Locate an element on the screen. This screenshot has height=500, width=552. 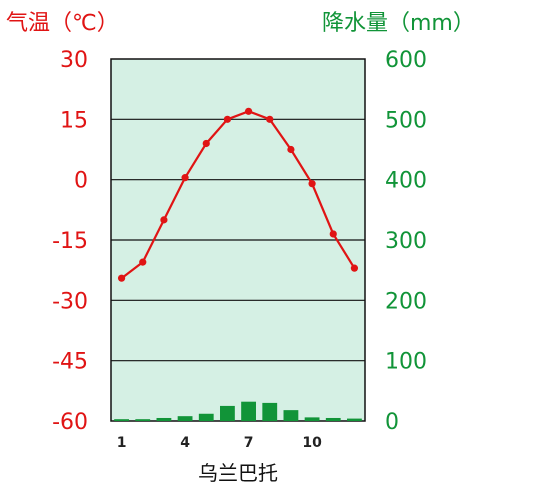
x-tick-label: 4 is located at coordinates (185, 443).